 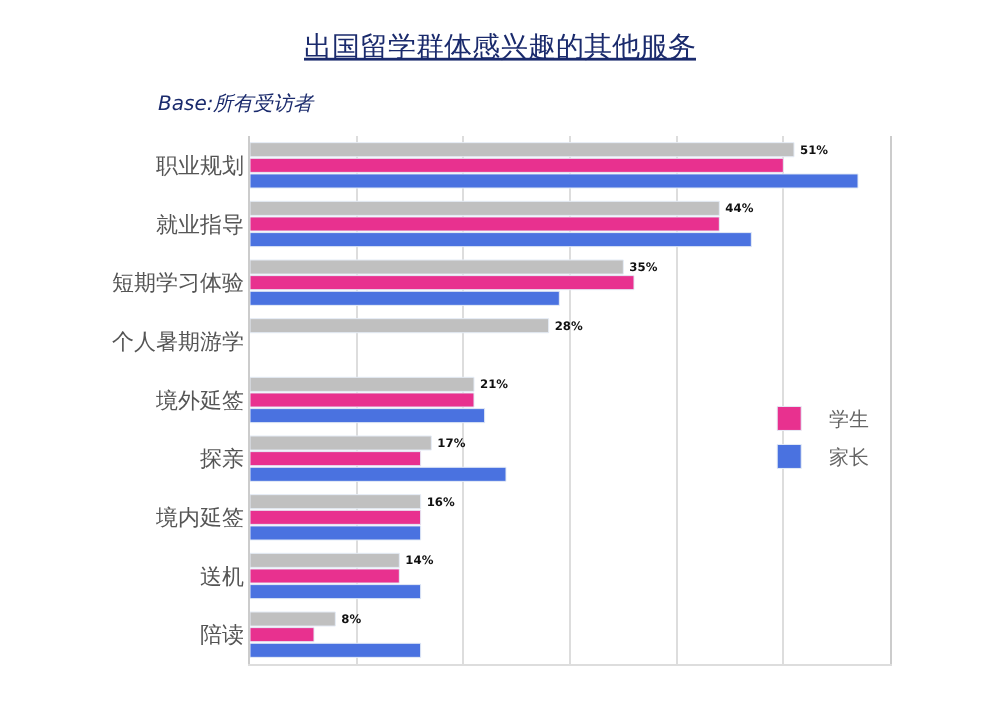 What do you see at coordinates (199, 224) in the screenshot?
I see `y-tick-label: 就业指导` at bounding box center [199, 224].